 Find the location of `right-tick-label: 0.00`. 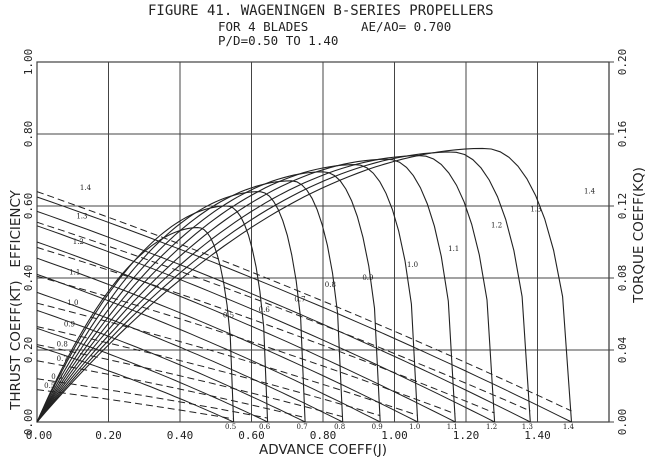

right-tick-label: 0.00 is located at coordinates (622, 422).